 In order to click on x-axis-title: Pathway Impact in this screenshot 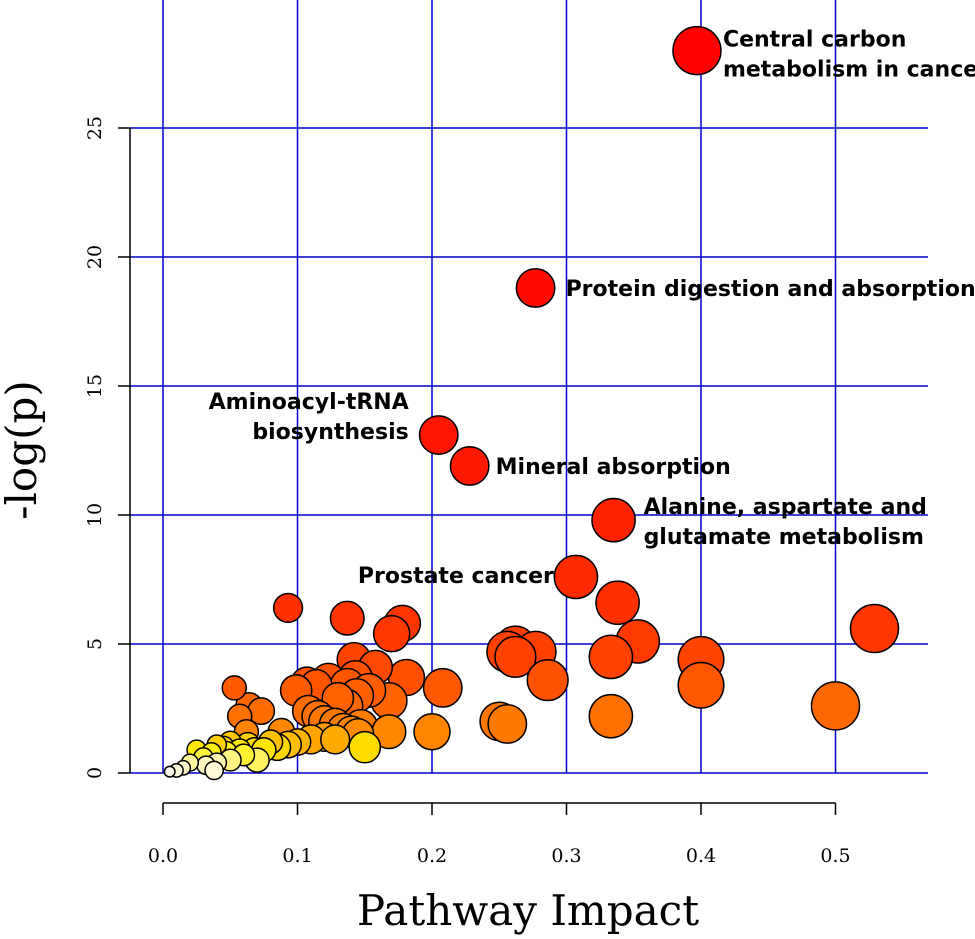, I will do `click(528, 910)`.